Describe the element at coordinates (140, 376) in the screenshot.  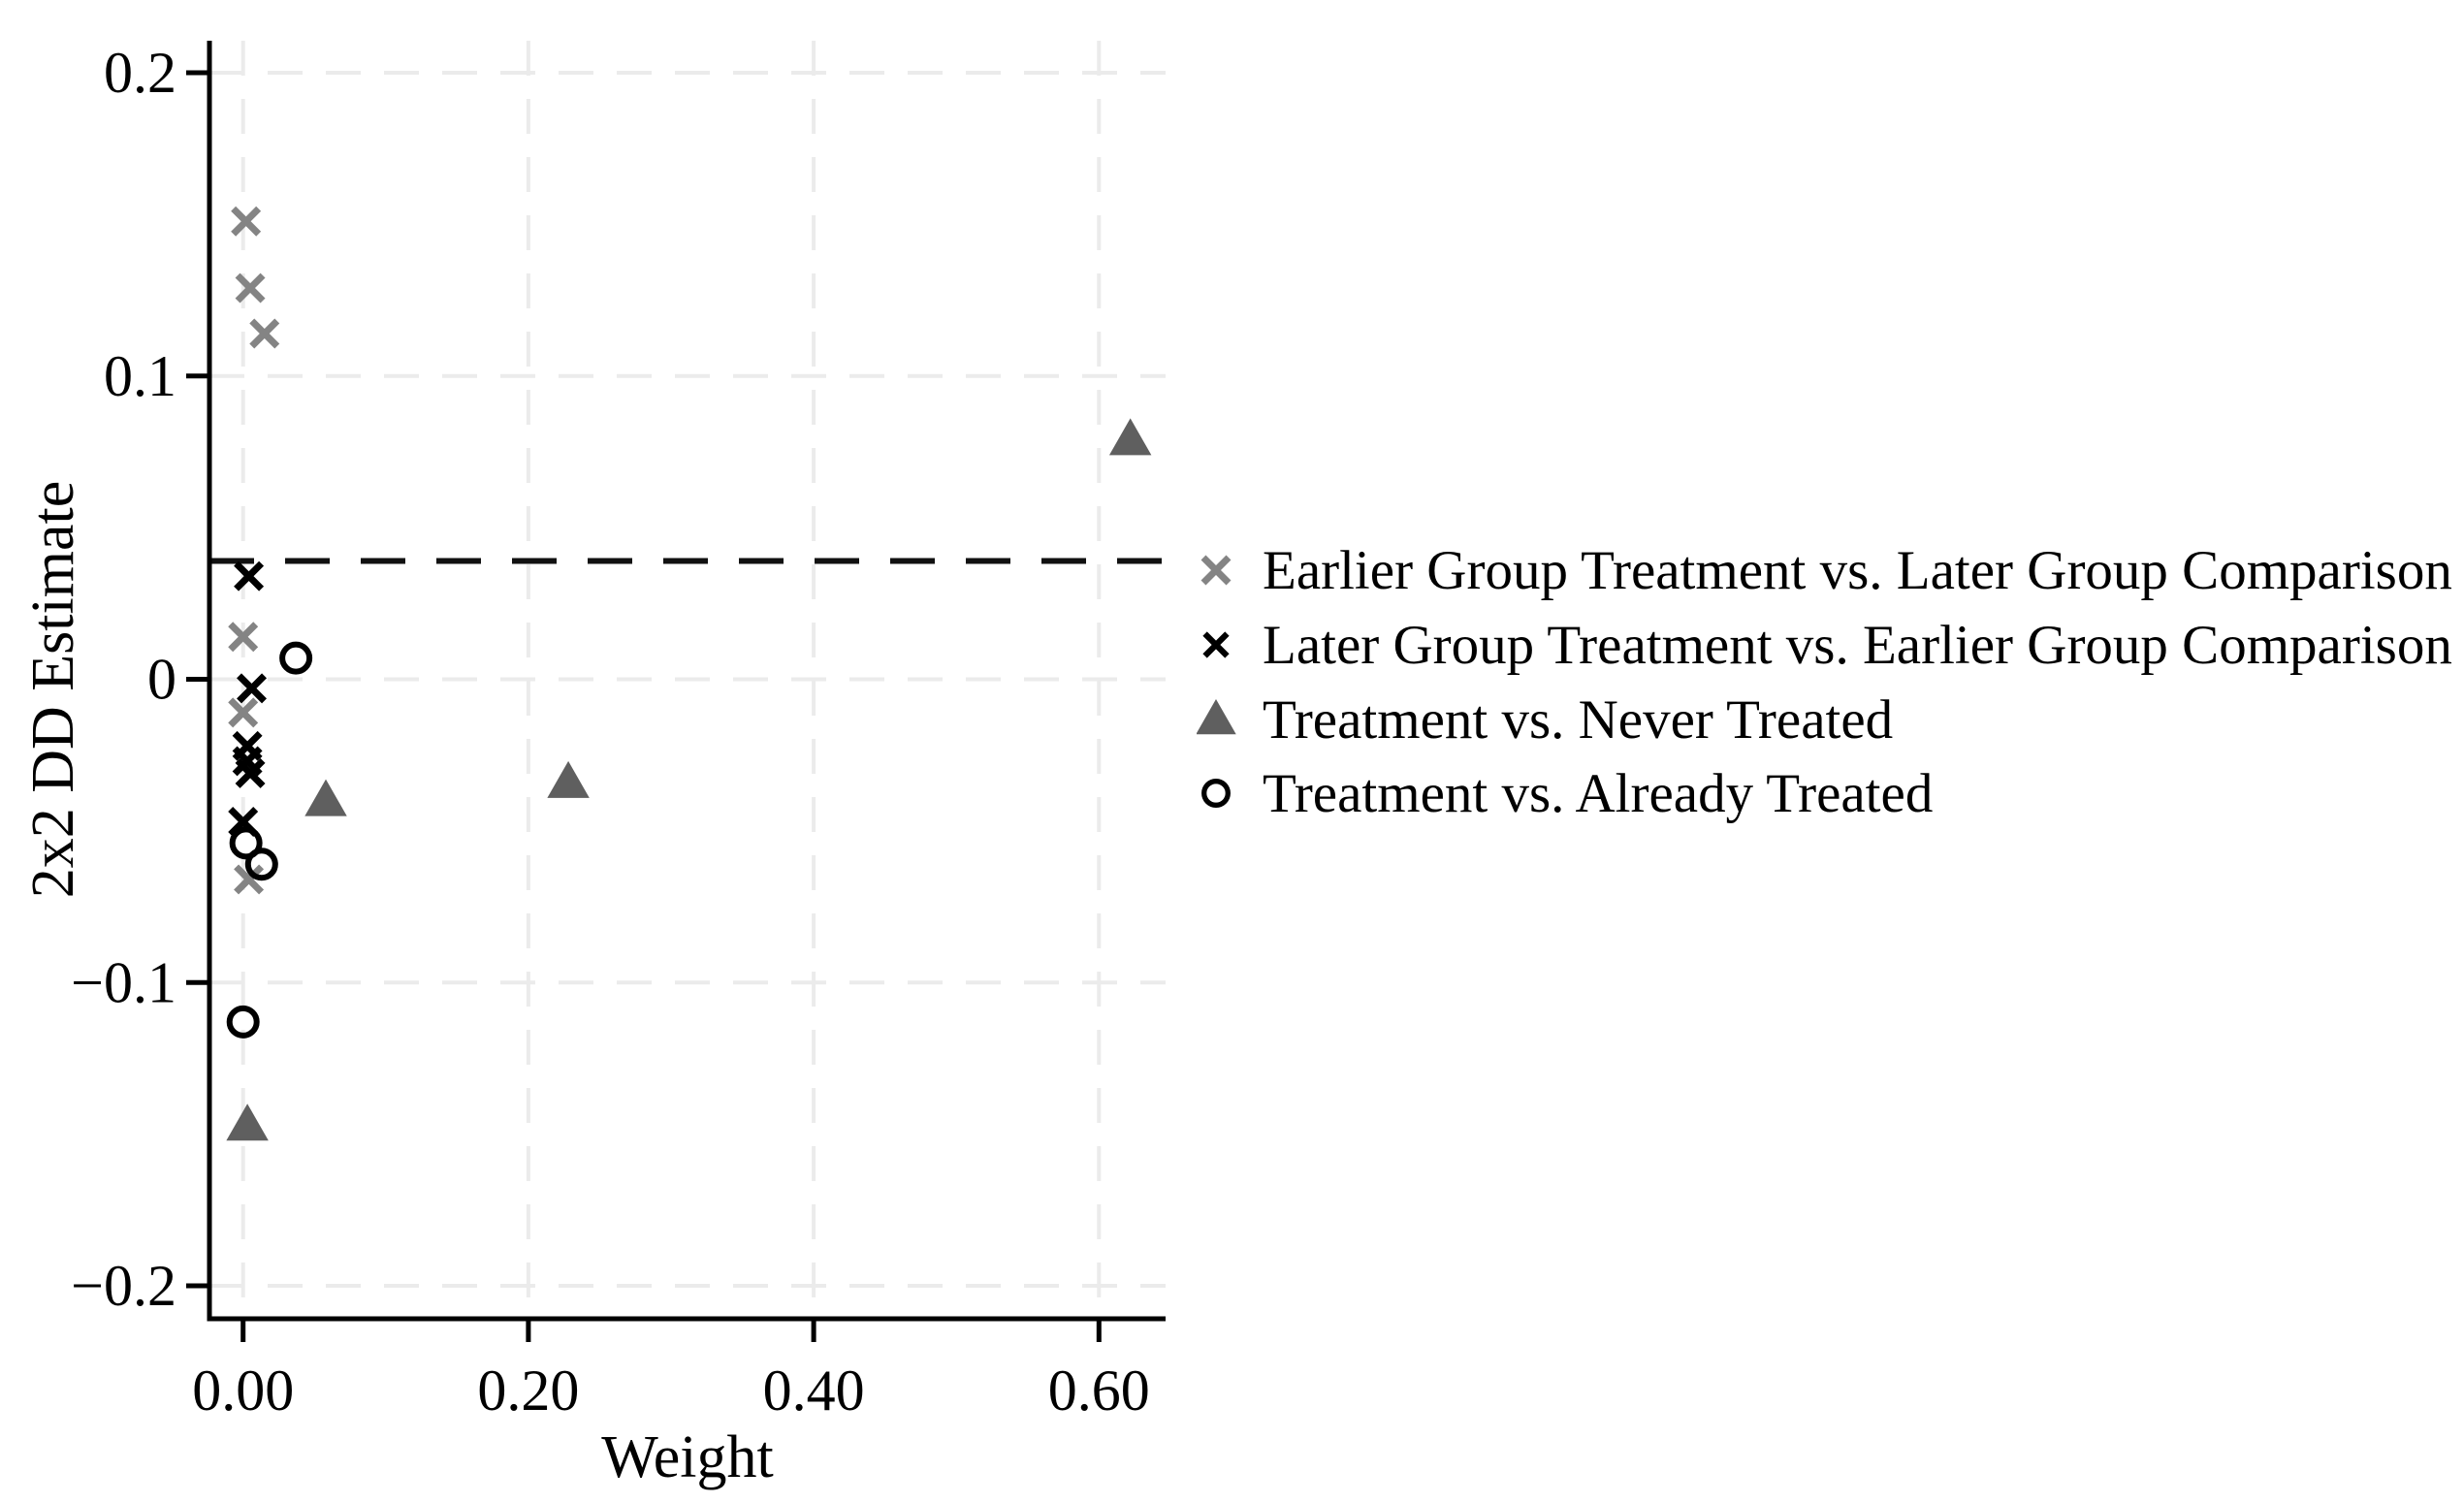
I see `y-tick-label: 0.1` at that location.